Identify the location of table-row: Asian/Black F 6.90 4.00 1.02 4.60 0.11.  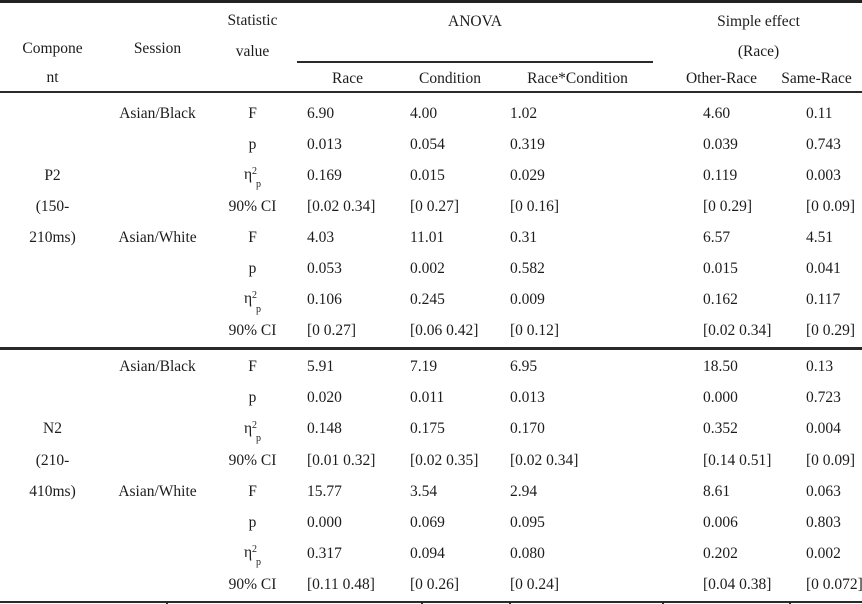
(431, 113).